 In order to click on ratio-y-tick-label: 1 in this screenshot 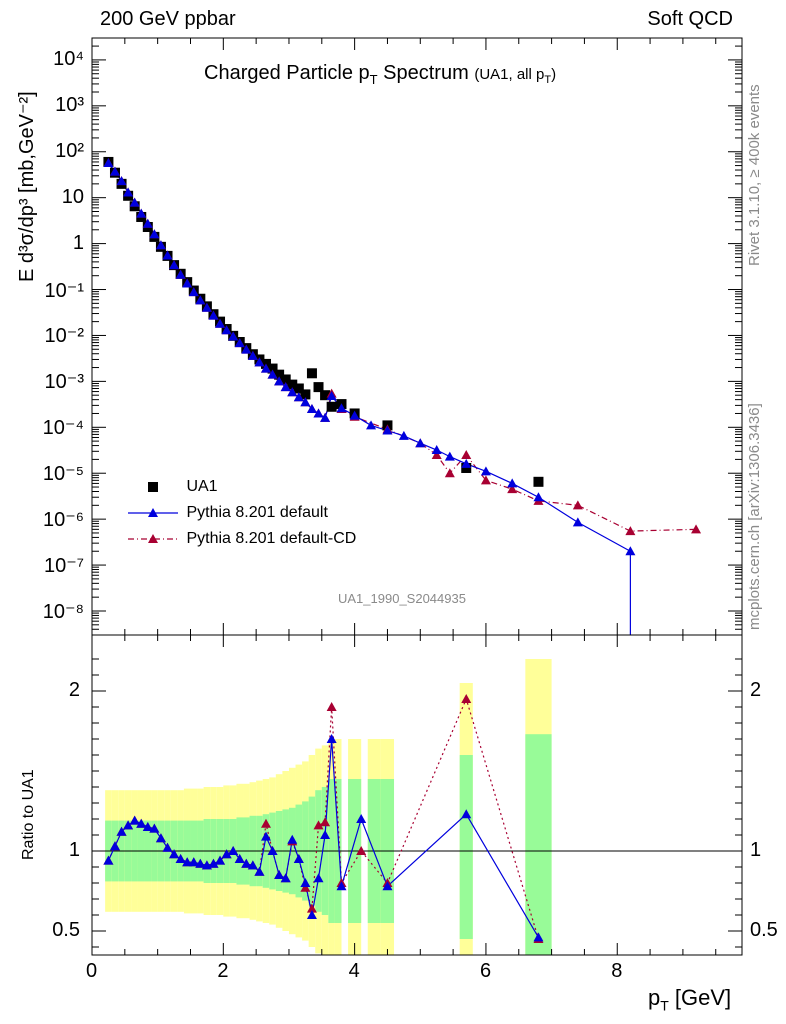, I will do `click(74, 850)`.